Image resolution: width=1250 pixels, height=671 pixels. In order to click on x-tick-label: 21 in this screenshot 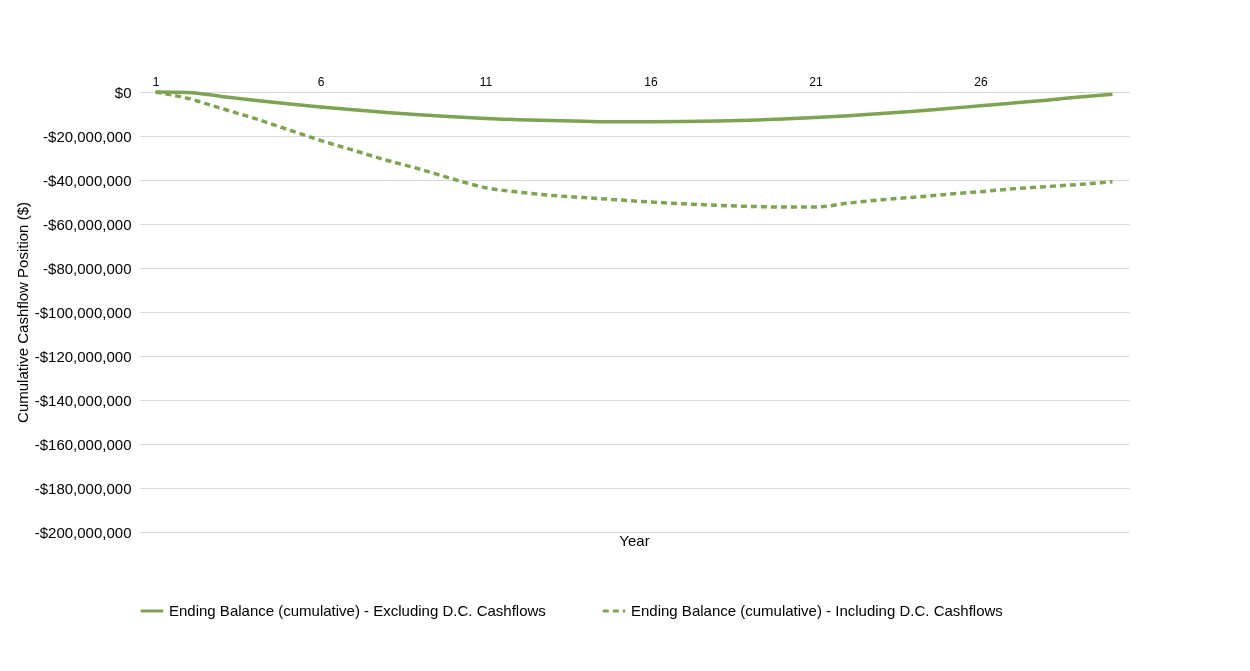, I will do `click(816, 81)`.